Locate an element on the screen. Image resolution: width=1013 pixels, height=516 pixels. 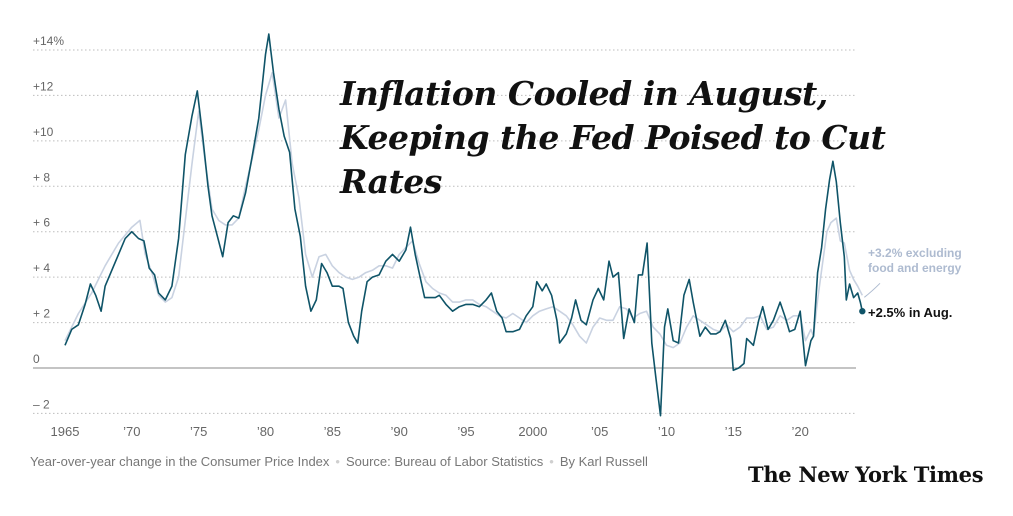
y-tick-label: +14% is located at coordinates (48, 41).